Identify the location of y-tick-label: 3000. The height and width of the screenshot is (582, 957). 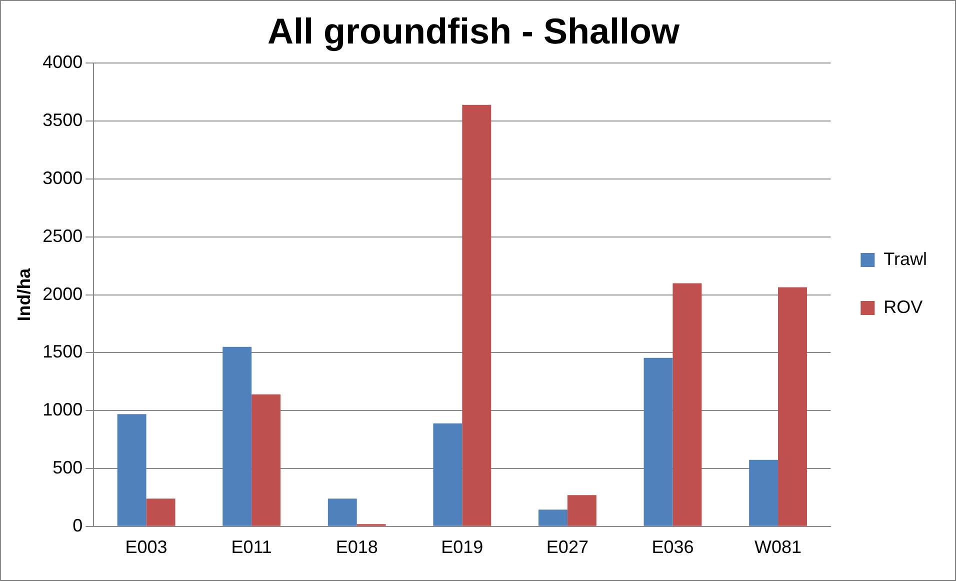
(62, 178).